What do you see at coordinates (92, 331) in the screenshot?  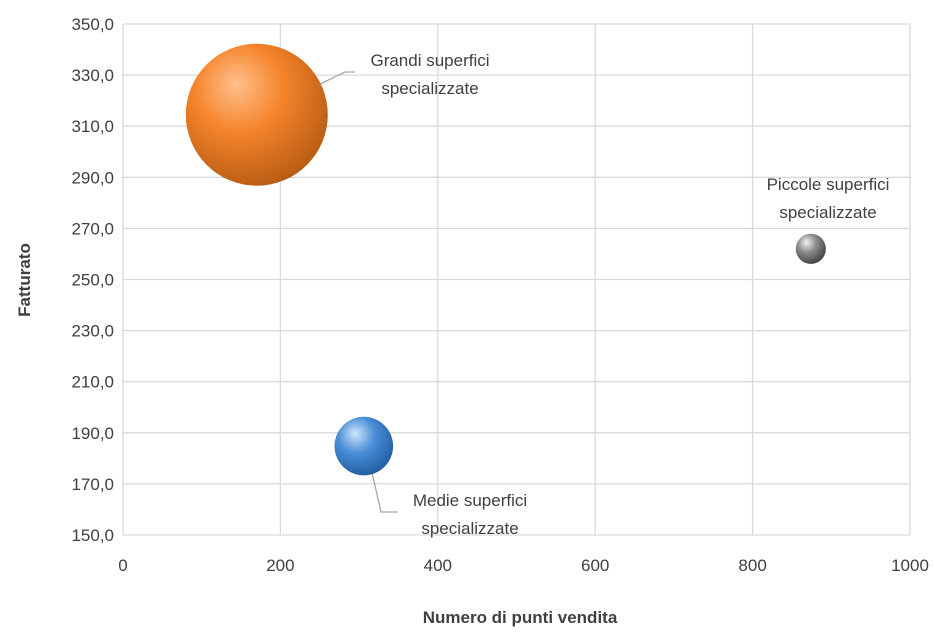 I see `y-tick-label: 230,0` at bounding box center [92, 331].